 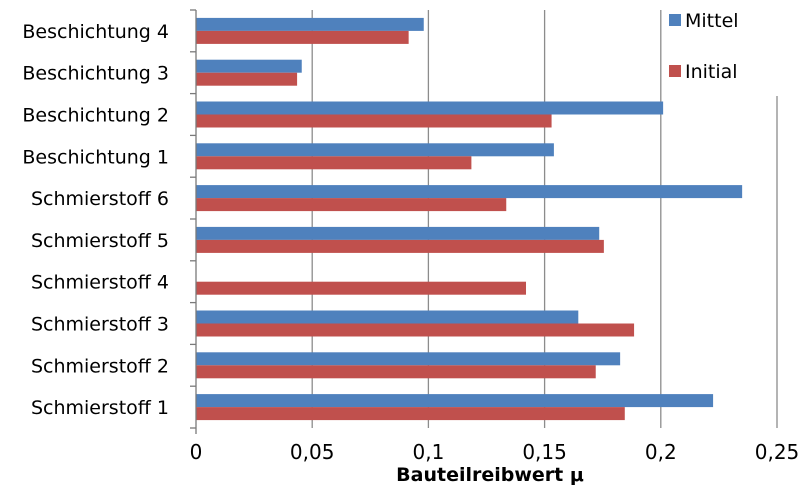 What do you see at coordinates (544, 452) in the screenshot?
I see `x-tick-label: 0,15` at bounding box center [544, 452].